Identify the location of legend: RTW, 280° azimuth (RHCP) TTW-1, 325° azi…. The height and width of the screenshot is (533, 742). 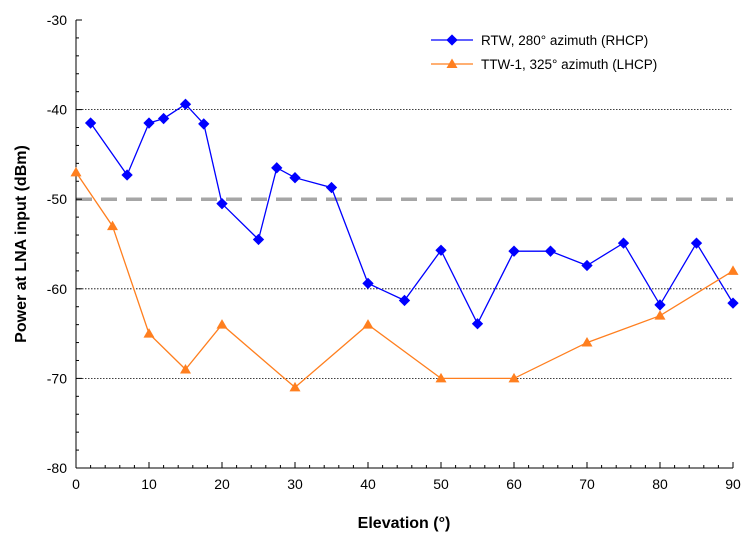
(544, 52).